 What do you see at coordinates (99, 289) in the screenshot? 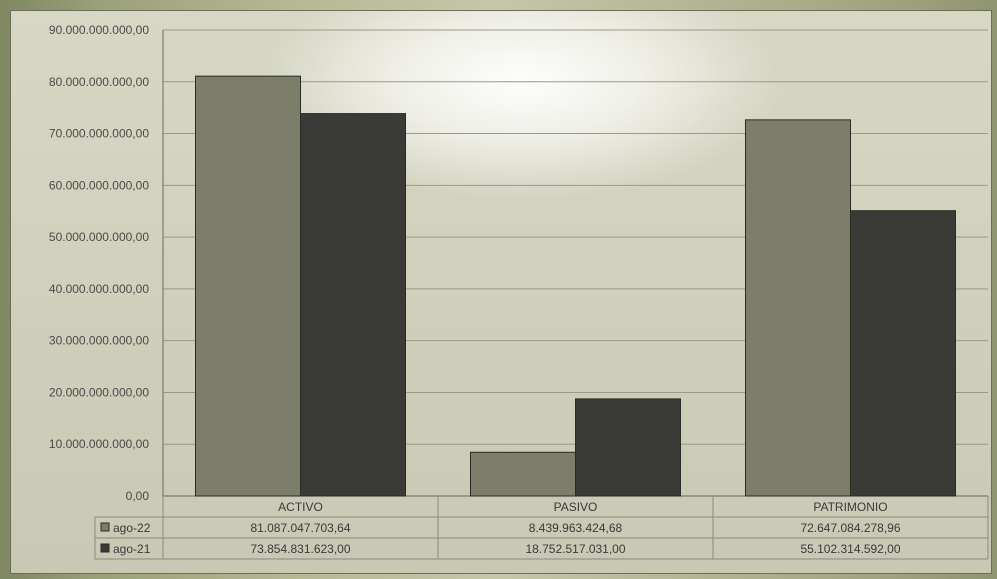
I see `y-tick-label: 40.000.000.000,00` at bounding box center [99, 289].